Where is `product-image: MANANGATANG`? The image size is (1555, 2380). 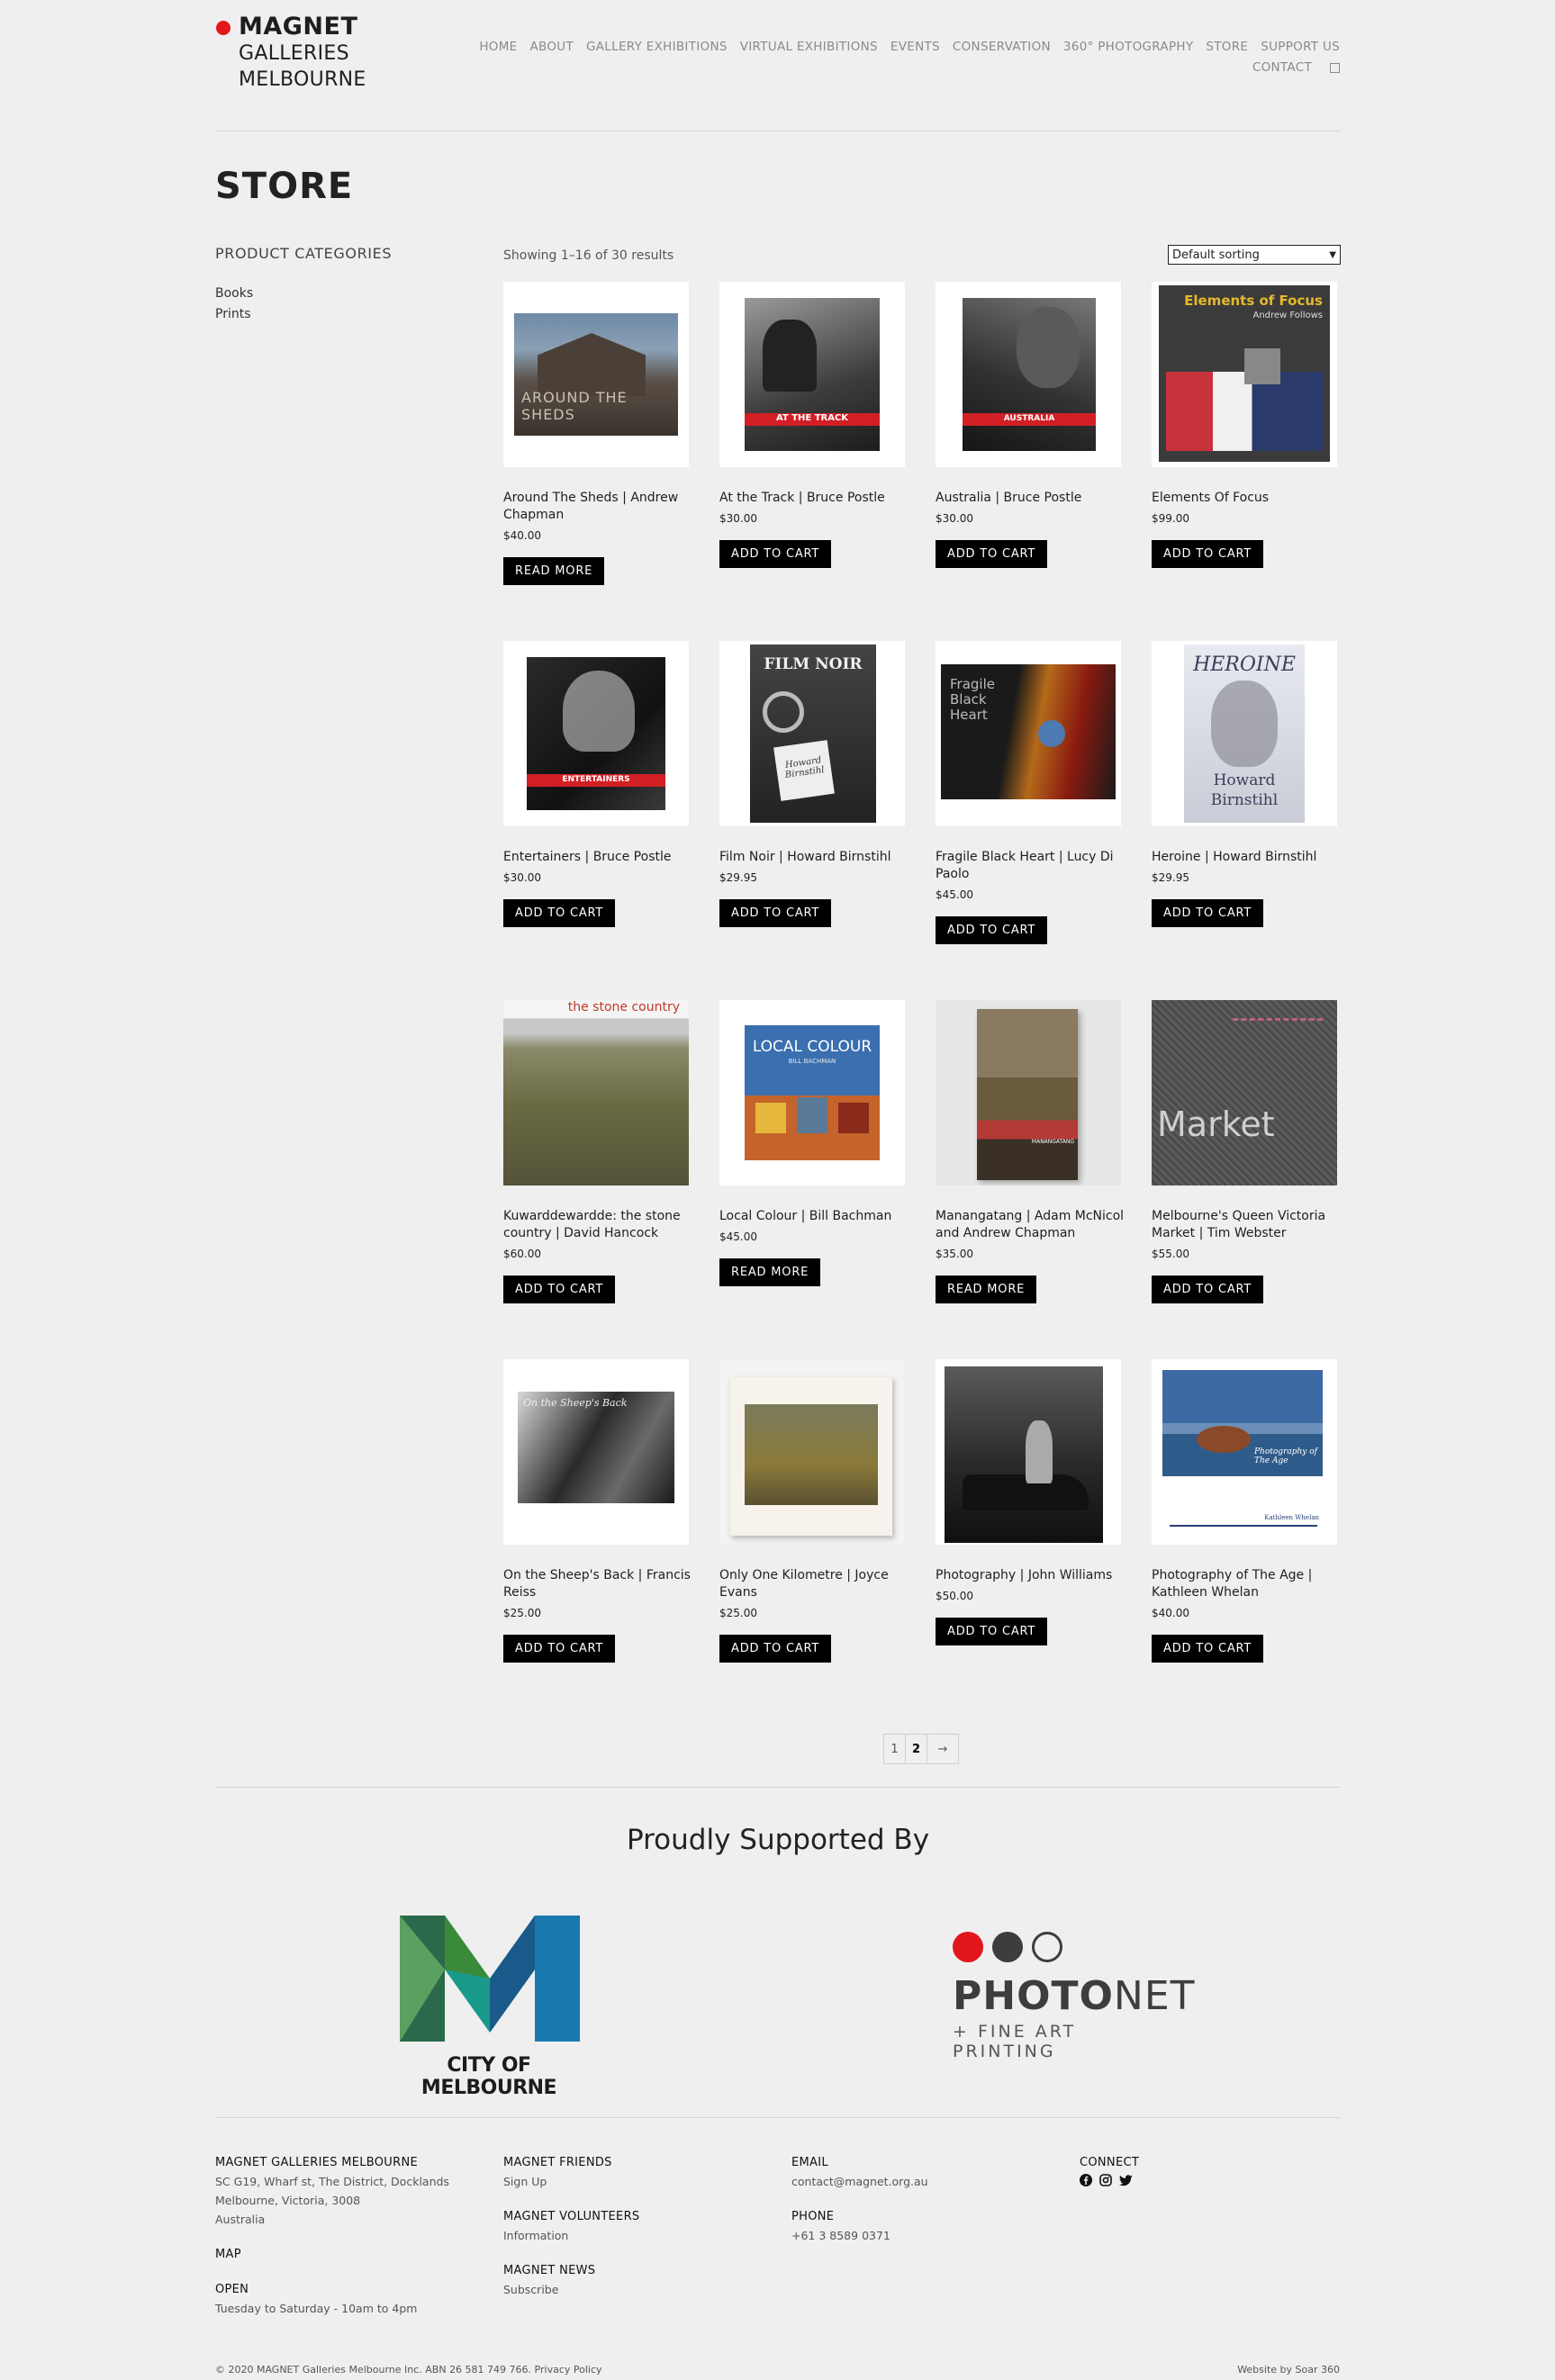
product-image: MANANGATANG is located at coordinates (1028, 1092).